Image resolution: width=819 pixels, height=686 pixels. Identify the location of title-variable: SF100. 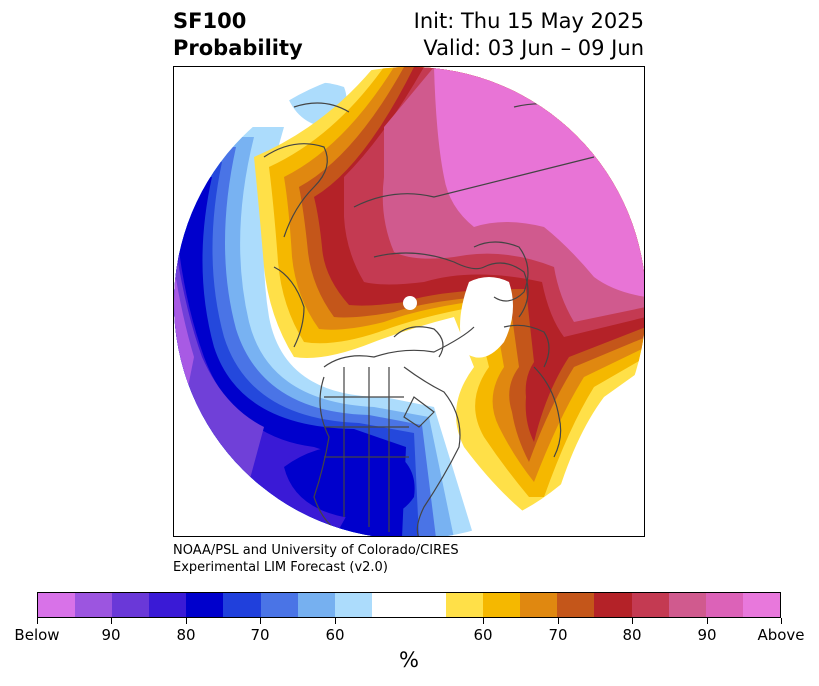
(210, 21).